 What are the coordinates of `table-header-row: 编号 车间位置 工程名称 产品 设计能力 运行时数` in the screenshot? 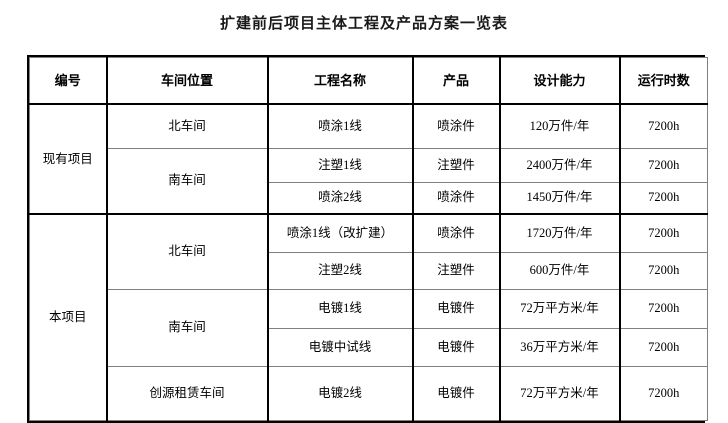 It's located at (368, 81).